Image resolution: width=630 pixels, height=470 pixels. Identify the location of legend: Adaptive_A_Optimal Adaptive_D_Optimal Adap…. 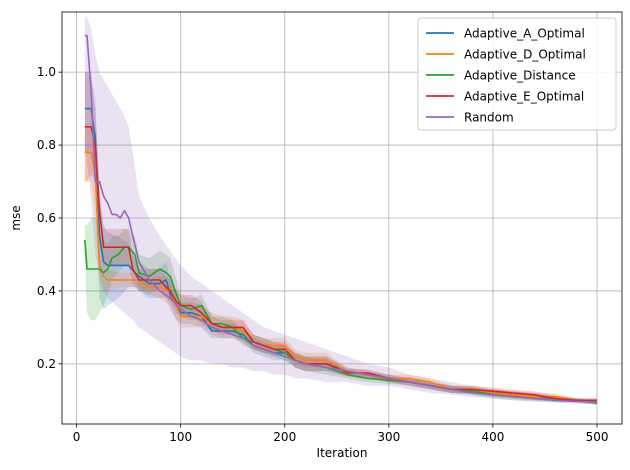
(517, 74).